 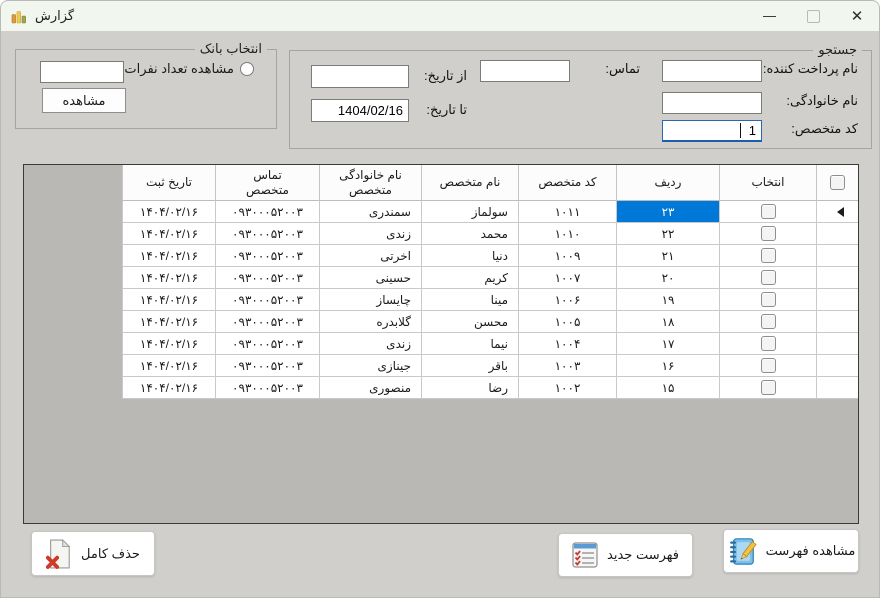 What do you see at coordinates (370, 388) in the screenshot?
I see `cell-specialist-family: منصوری` at bounding box center [370, 388].